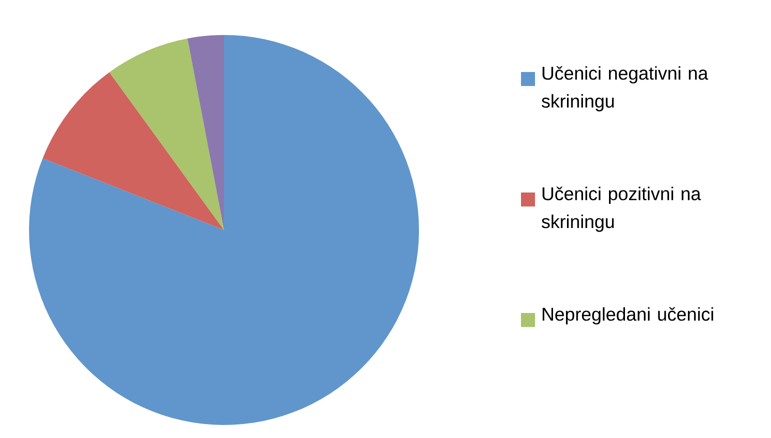  What do you see at coordinates (625, 89) in the screenshot?
I see `legend-label: Učenici negativni na skriningu` at bounding box center [625, 89].